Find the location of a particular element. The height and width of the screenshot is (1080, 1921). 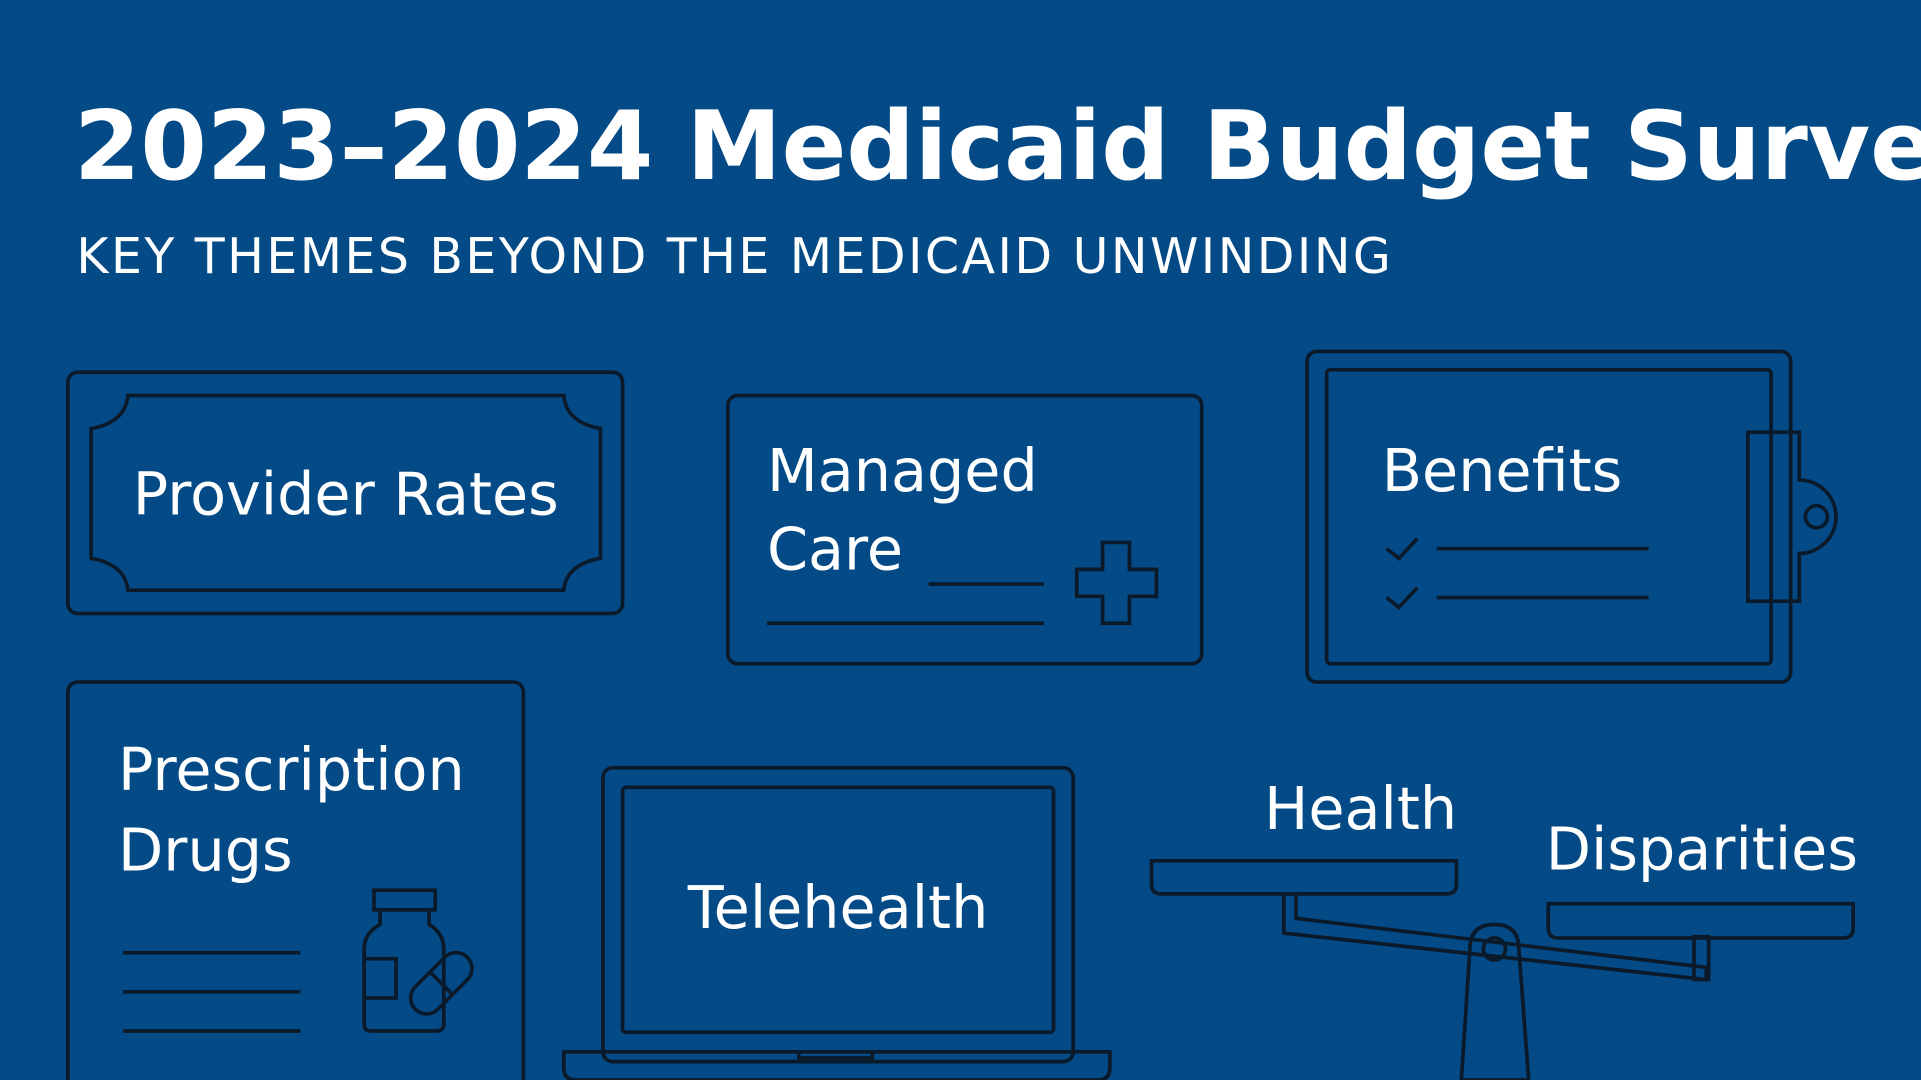

prescription-drugs-label-line1: Prescription is located at coordinates (291, 769).